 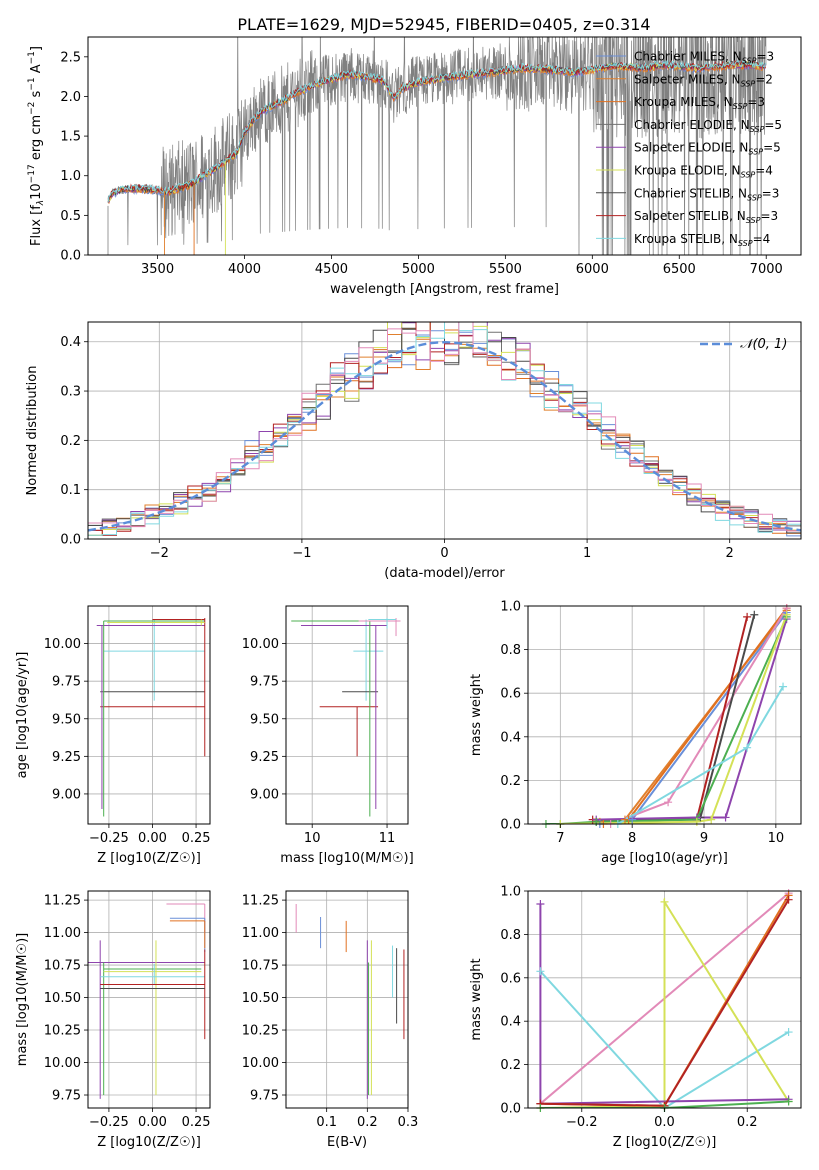 I want to click on x-tick-label: 0.2, so click(x=367, y=1122).